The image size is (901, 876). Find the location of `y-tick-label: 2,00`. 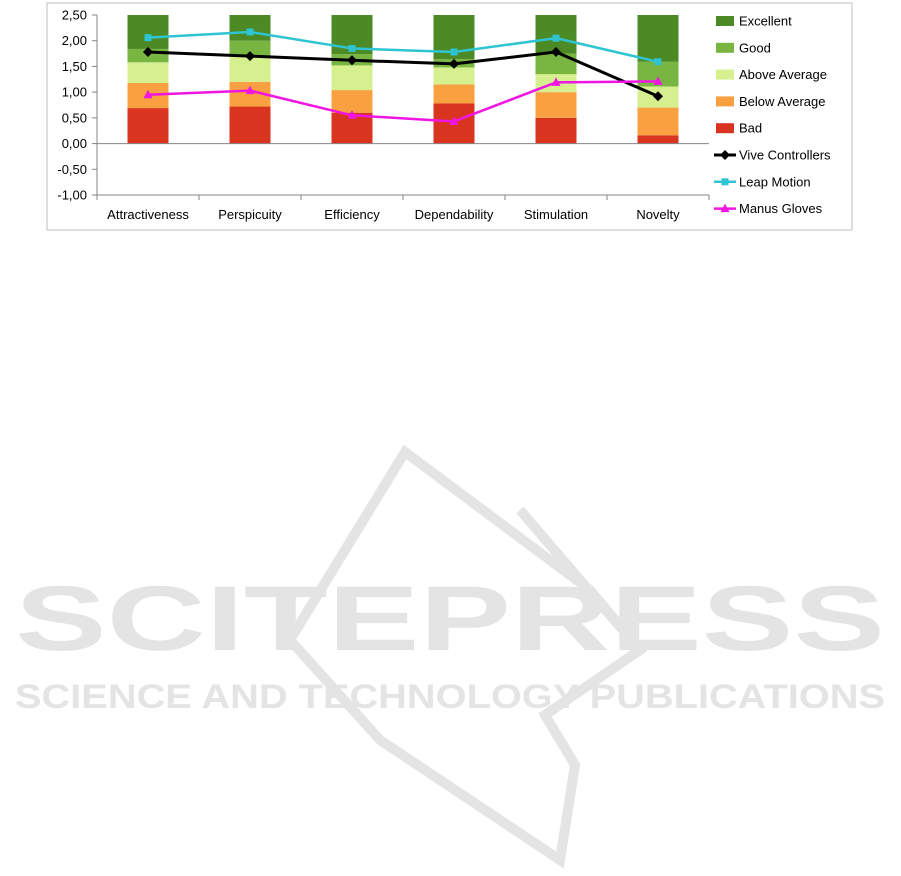

y-tick-label: 2,00 is located at coordinates (74, 40).